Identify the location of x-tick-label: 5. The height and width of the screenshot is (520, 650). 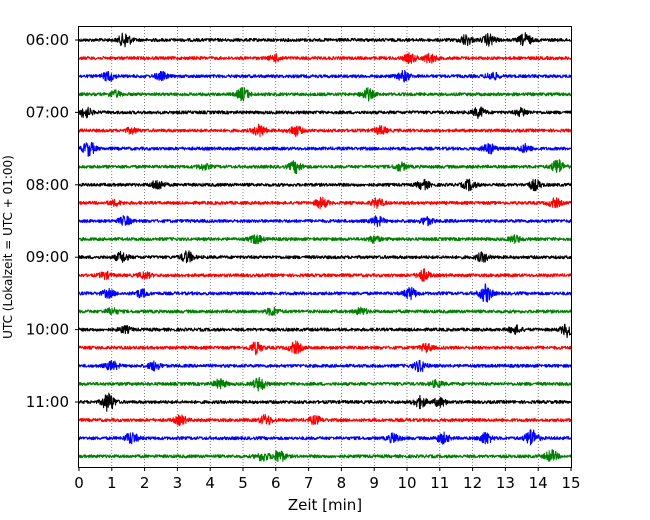
(243, 483).